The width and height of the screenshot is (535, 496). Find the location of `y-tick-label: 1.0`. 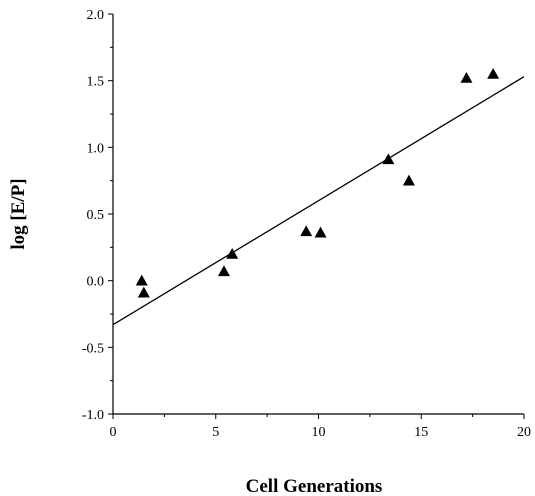

y-tick-label: 1.0 is located at coordinates (96, 148).